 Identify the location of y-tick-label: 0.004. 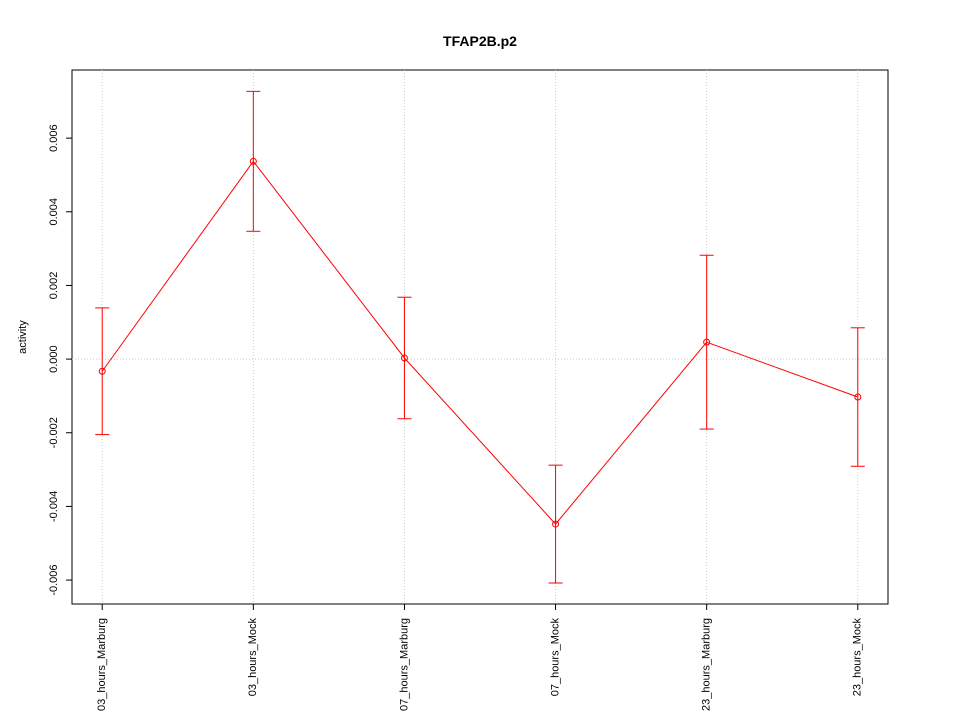
(54, 212).